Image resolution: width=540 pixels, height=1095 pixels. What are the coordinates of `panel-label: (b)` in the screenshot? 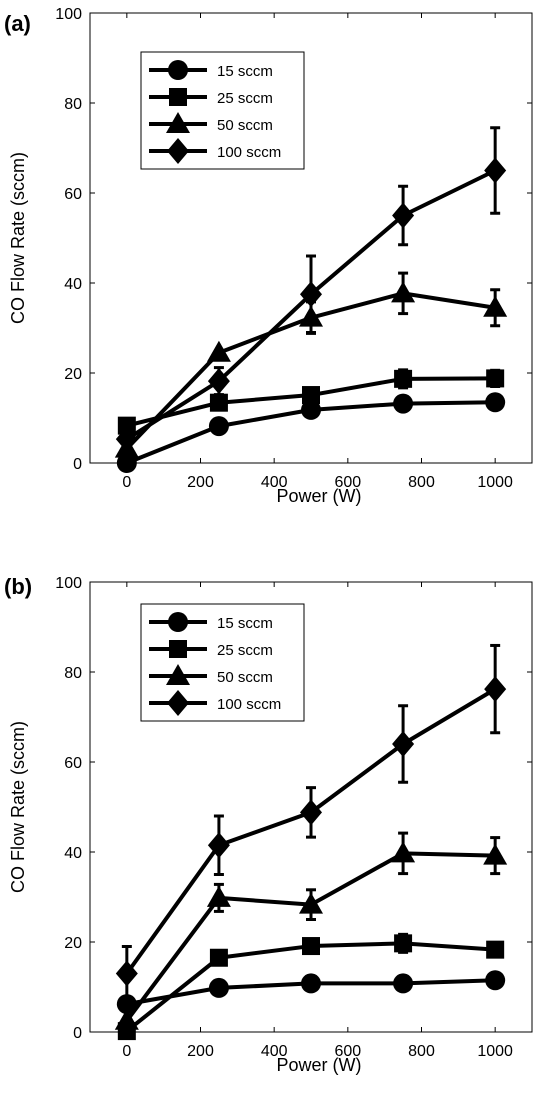 It's located at (18, 586).